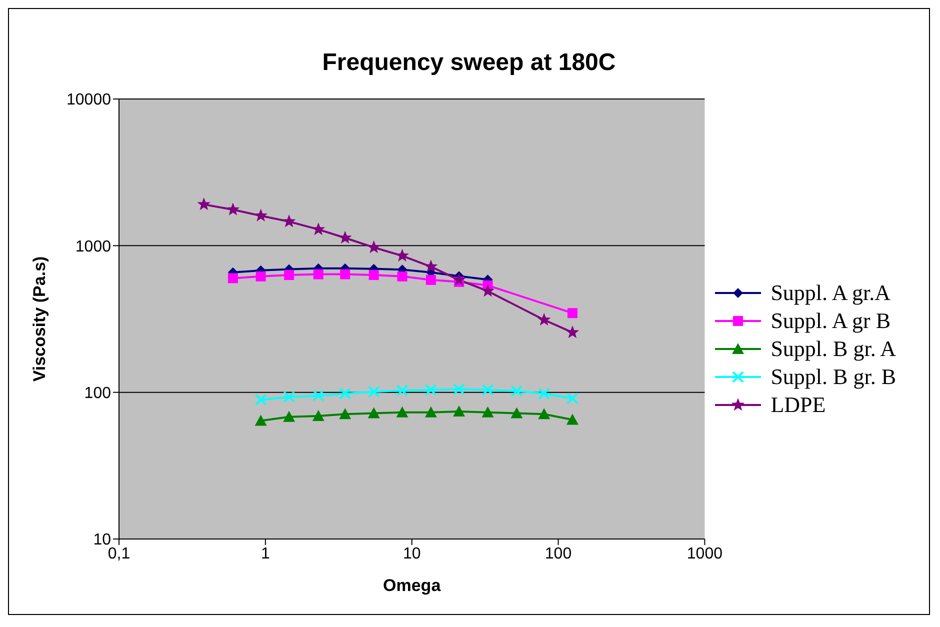 This screenshot has height=627, width=940. What do you see at coordinates (830, 293) in the screenshot?
I see `legend-label: Suppl. A gr.A` at bounding box center [830, 293].